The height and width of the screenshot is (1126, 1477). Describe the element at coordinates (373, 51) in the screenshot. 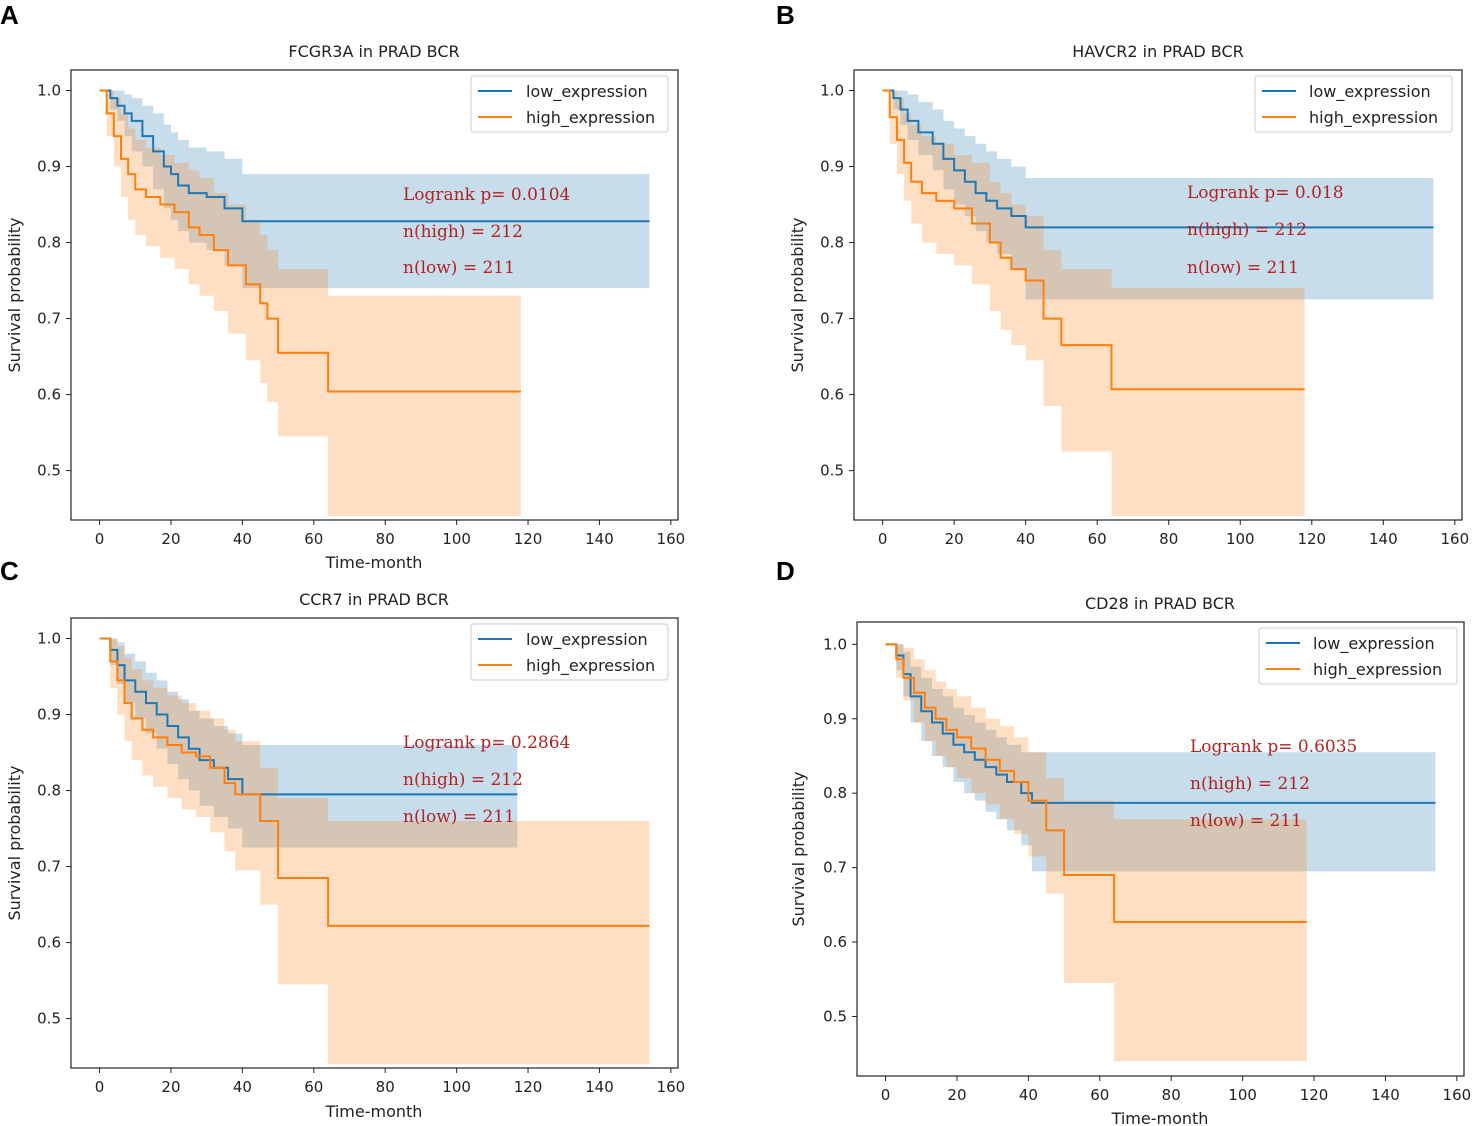

I see `chart-title: FCGR3A in PRAD BCR` at that location.